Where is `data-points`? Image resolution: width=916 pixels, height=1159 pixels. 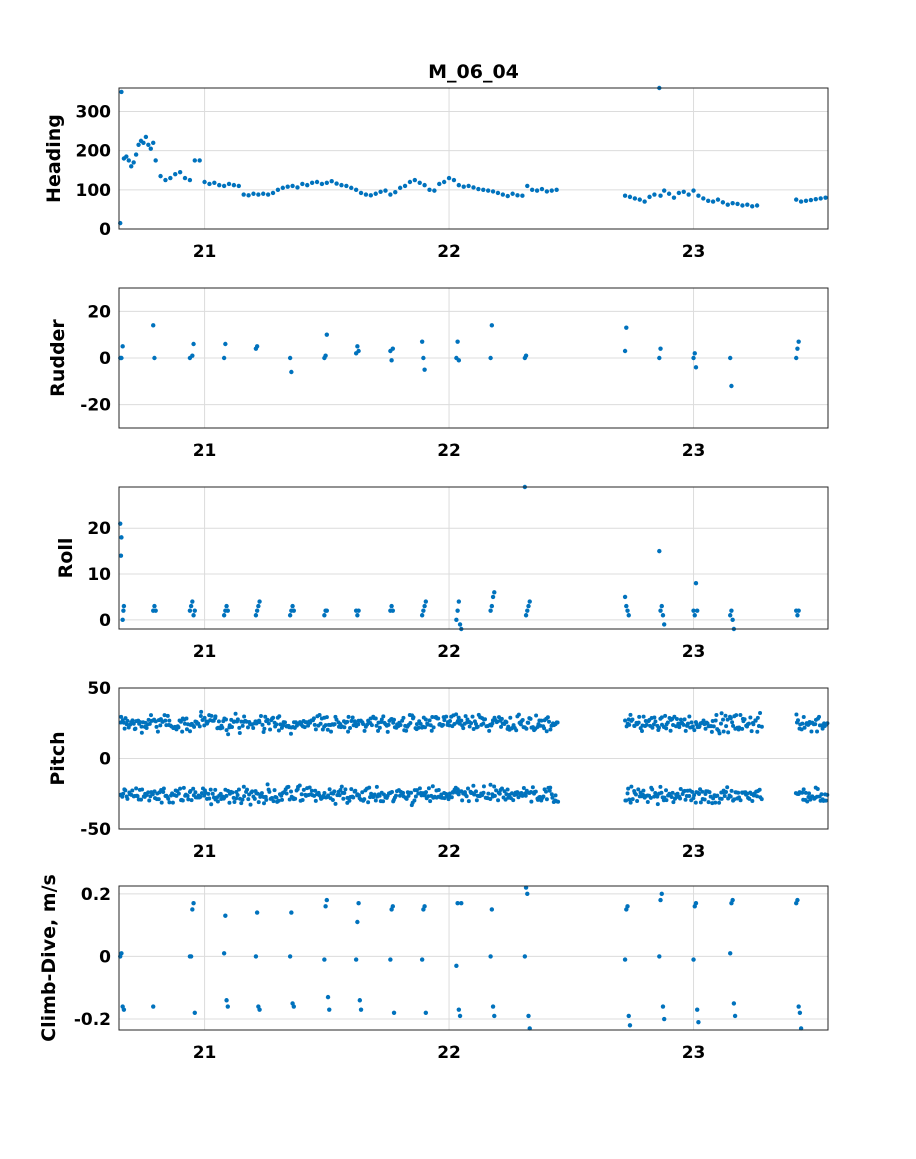 data-points is located at coordinates (459, 558).